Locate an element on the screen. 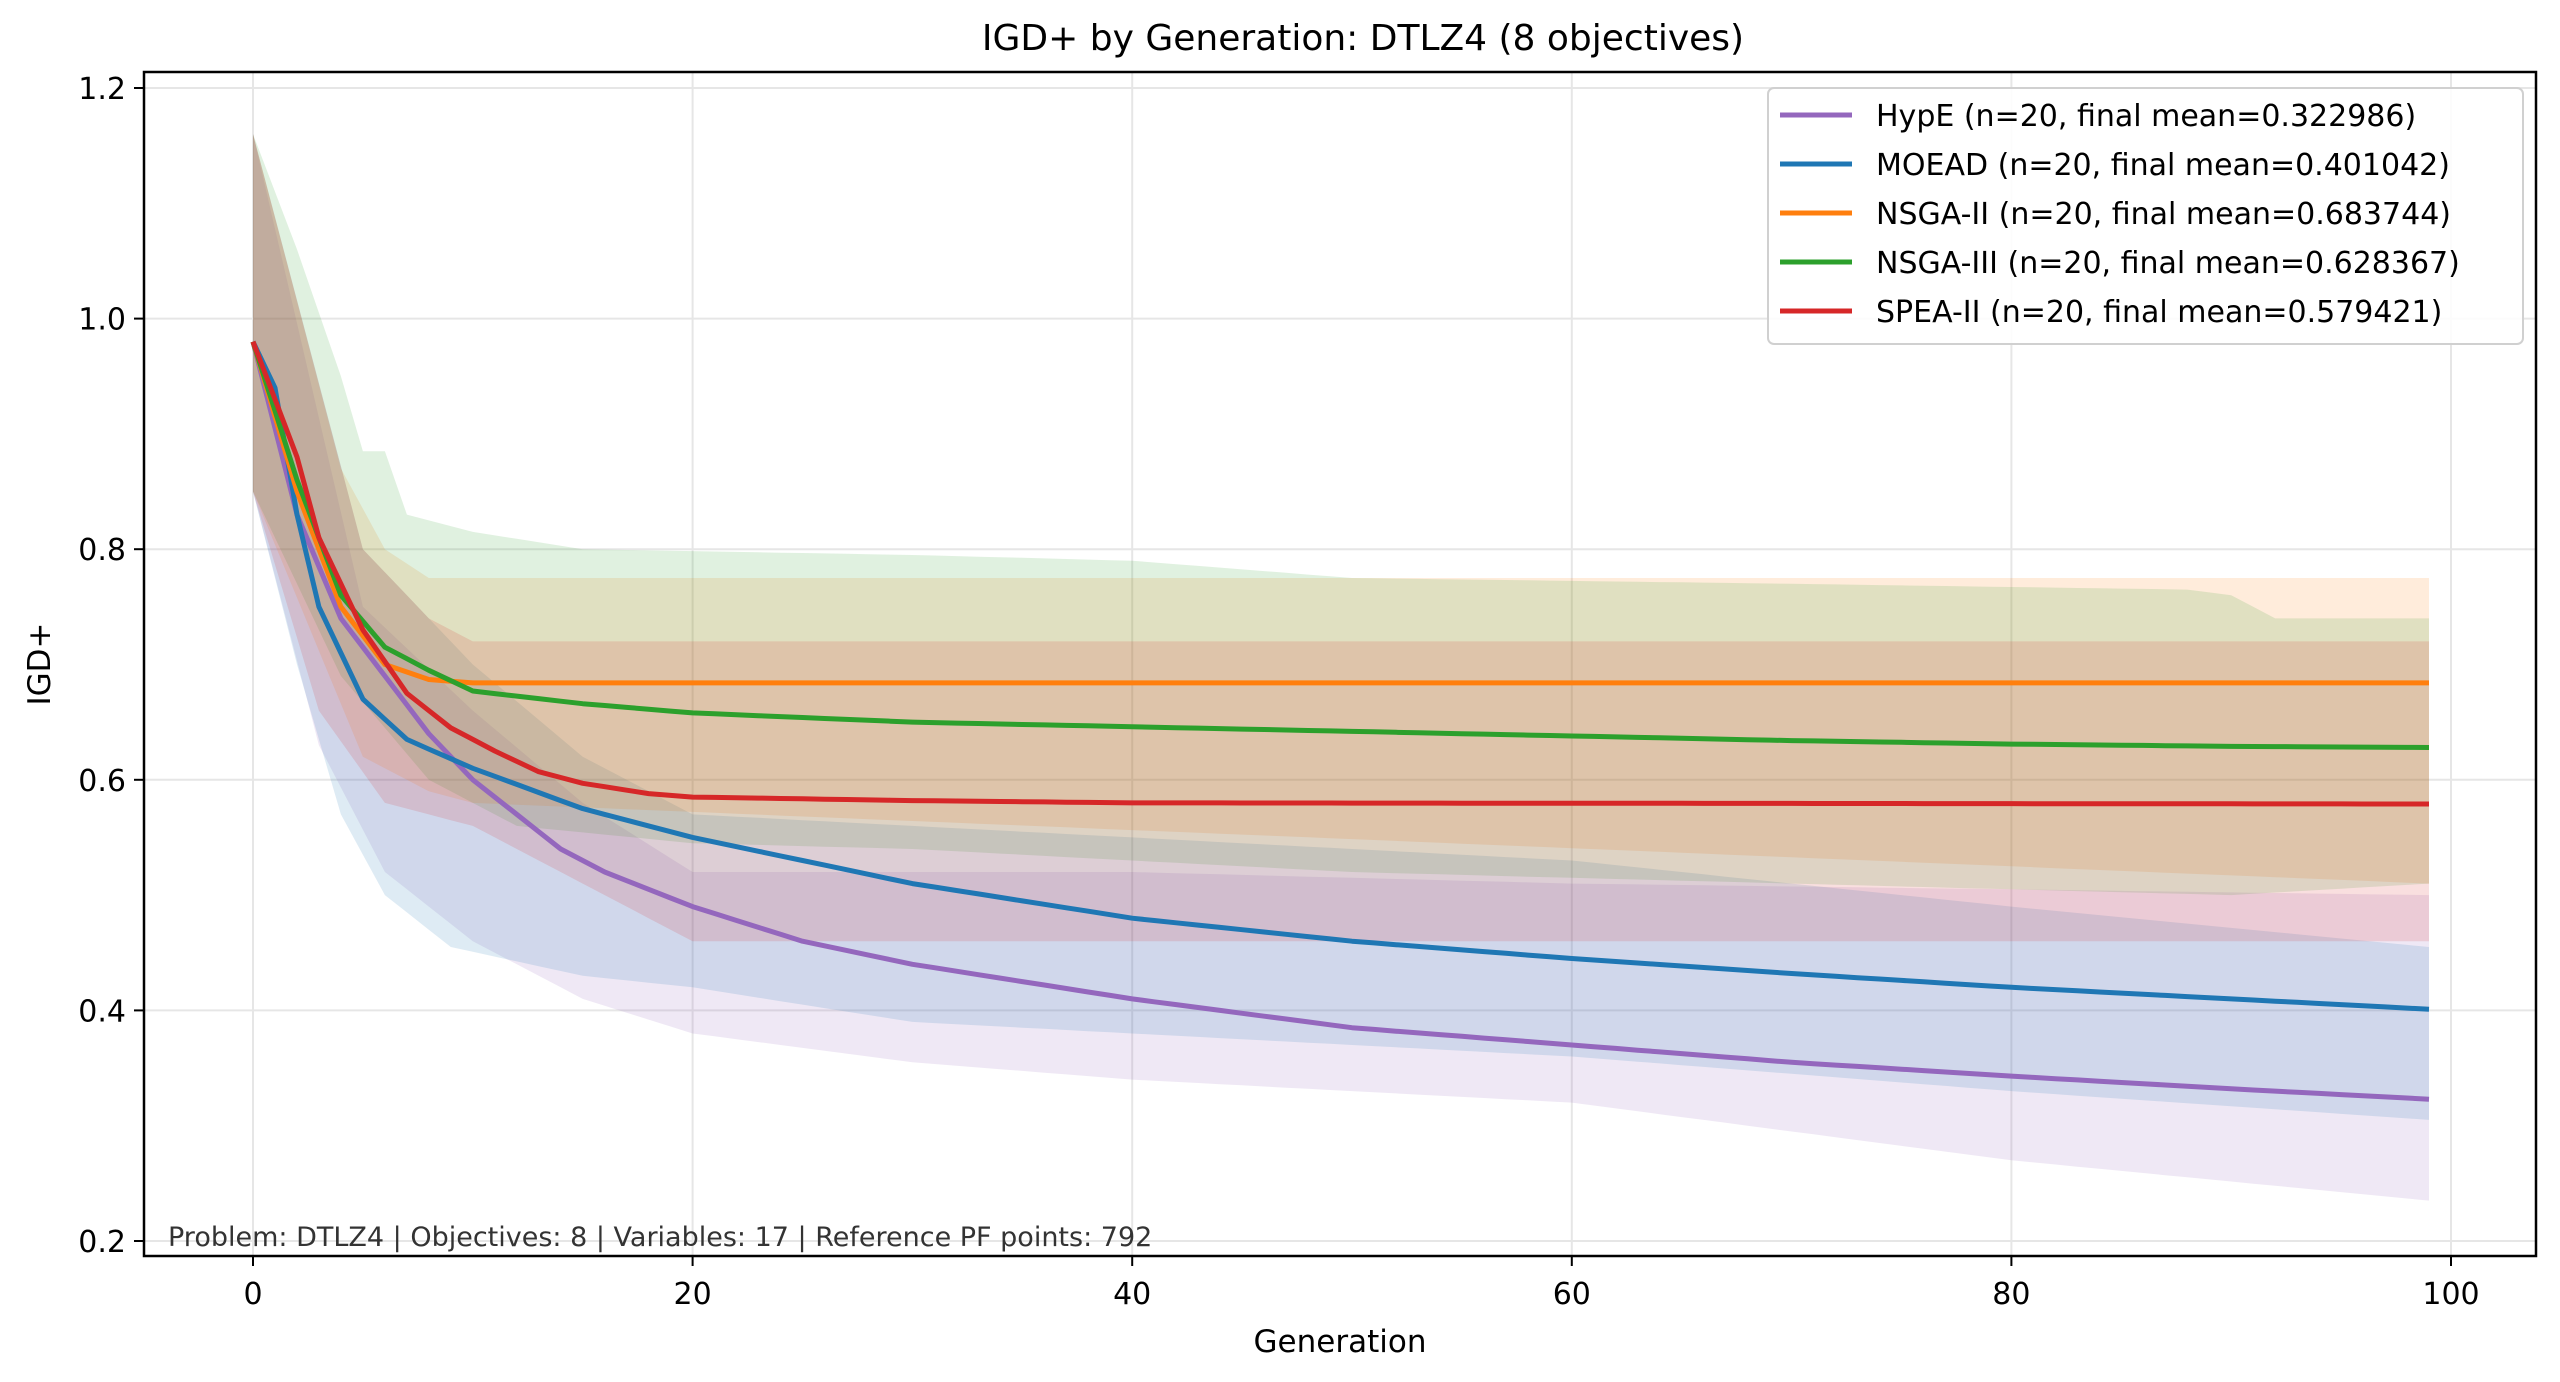 This screenshot has height=1382, width=2560. legend-label-nsga-ii: NSGA-II (n=20, final mean=0.683744) is located at coordinates (2163, 214).